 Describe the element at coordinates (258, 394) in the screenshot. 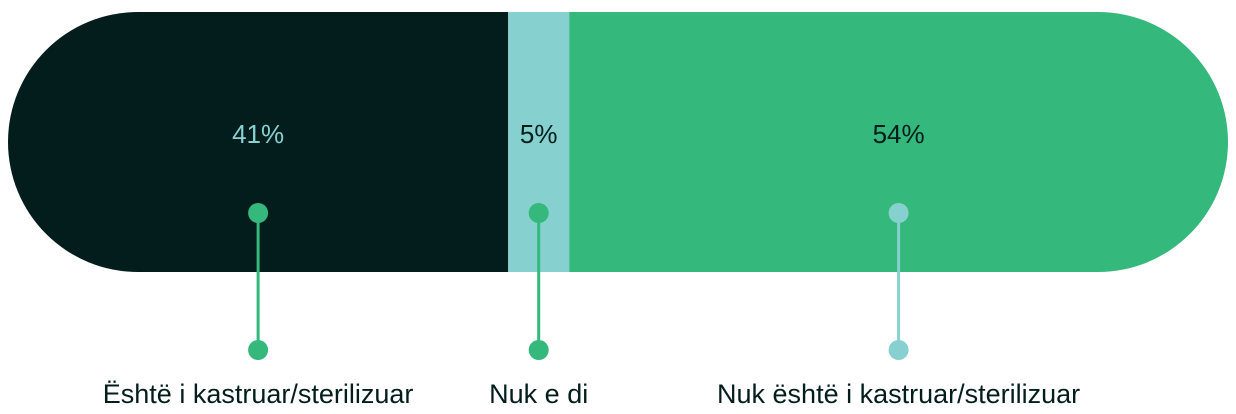

I see `legend-label: Është i kastruar/sterilizuar` at that location.